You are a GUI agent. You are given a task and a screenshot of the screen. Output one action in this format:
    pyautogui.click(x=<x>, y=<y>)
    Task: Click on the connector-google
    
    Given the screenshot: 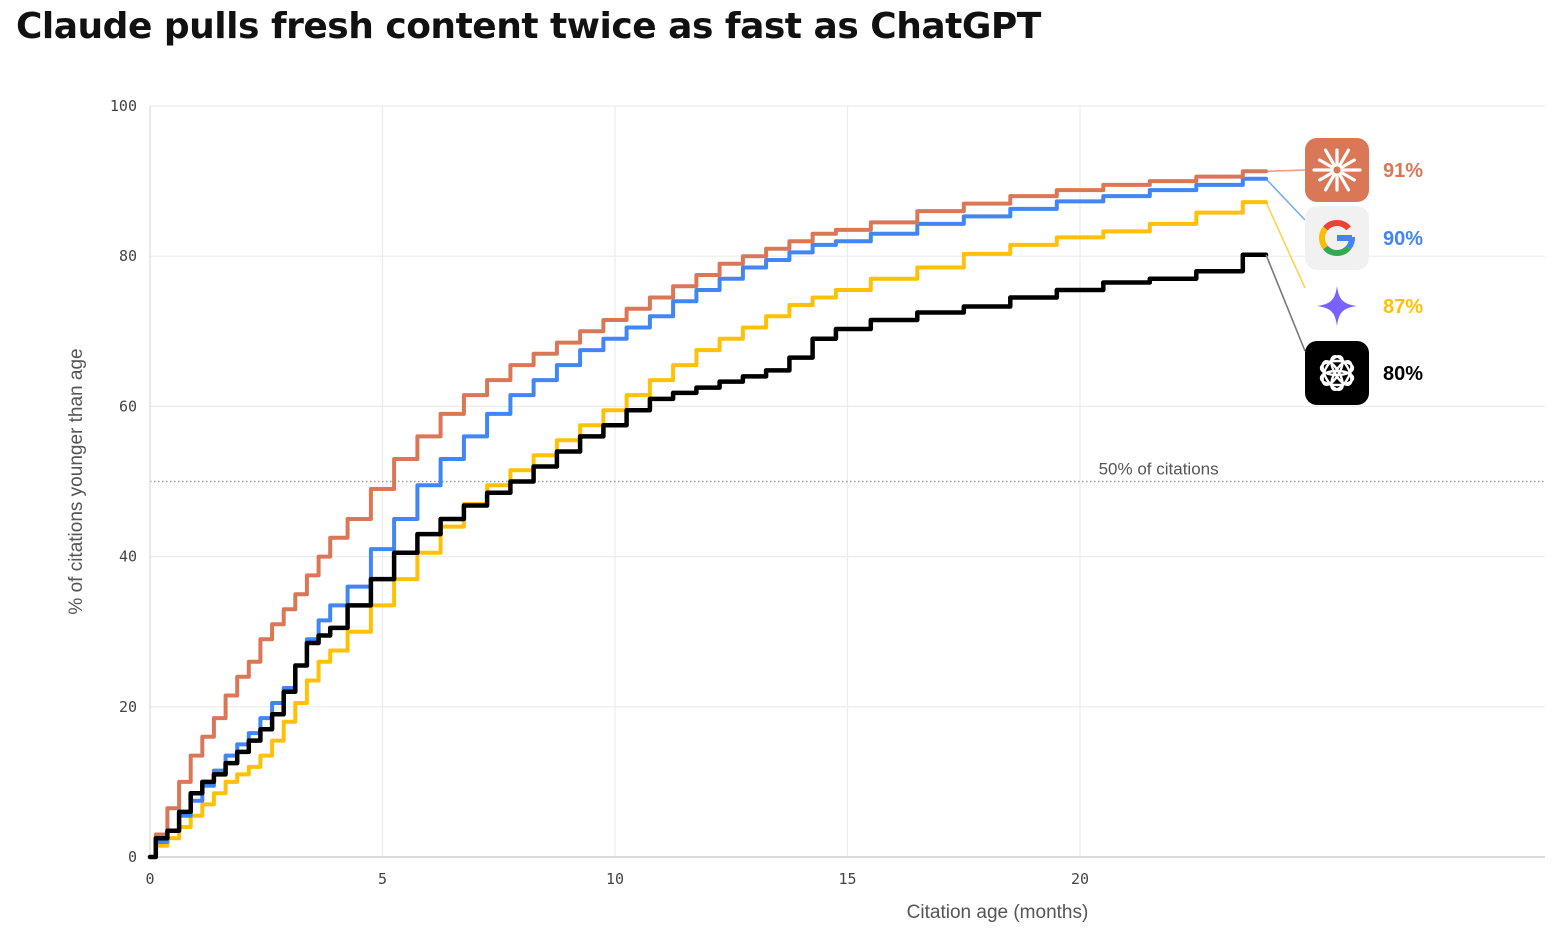 What is the action you would take?
    pyautogui.click(x=1285, y=199)
    